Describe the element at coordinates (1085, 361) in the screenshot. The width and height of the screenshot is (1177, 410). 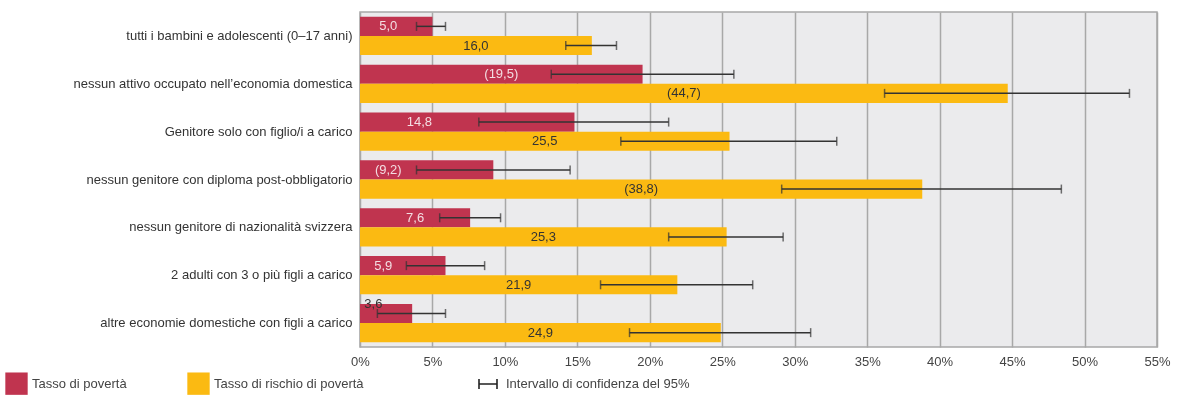
I see `x-tick-label: 50%` at that location.